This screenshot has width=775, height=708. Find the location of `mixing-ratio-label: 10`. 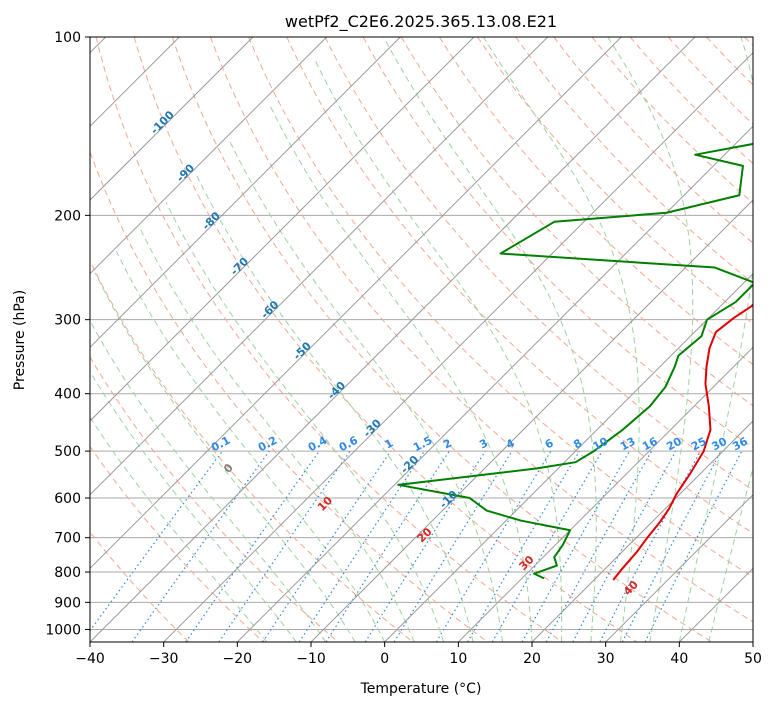

mixing-ratio-label: 10 is located at coordinates (601, 444).